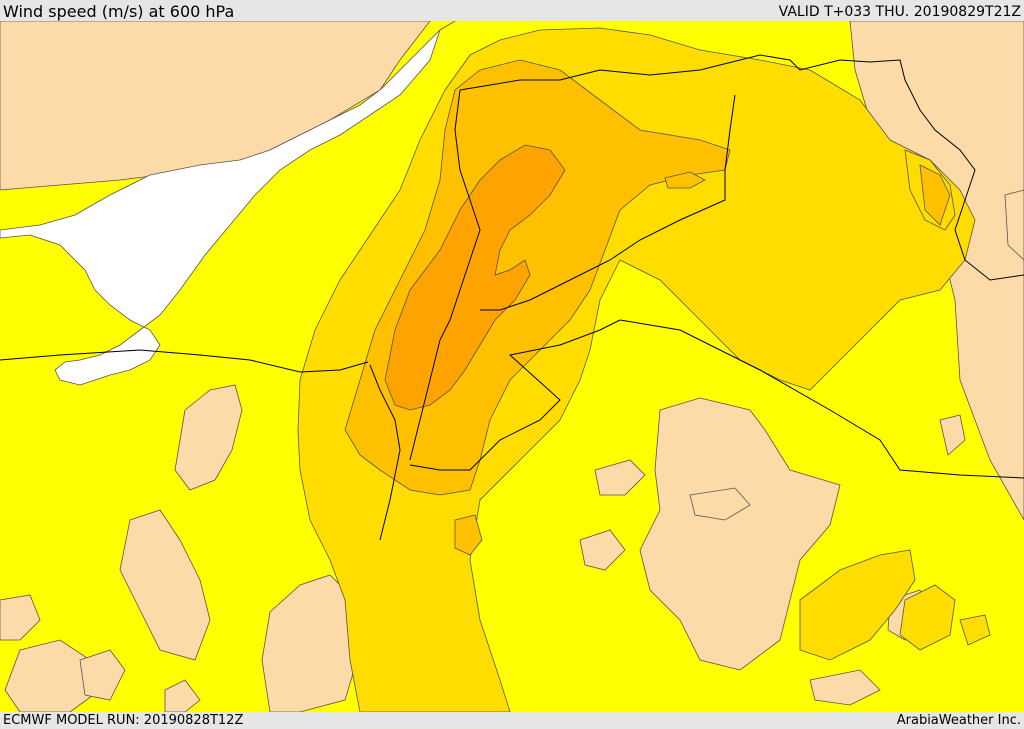  I want to click on credit-label: ArabiaWeather Inc., so click(958, 720).